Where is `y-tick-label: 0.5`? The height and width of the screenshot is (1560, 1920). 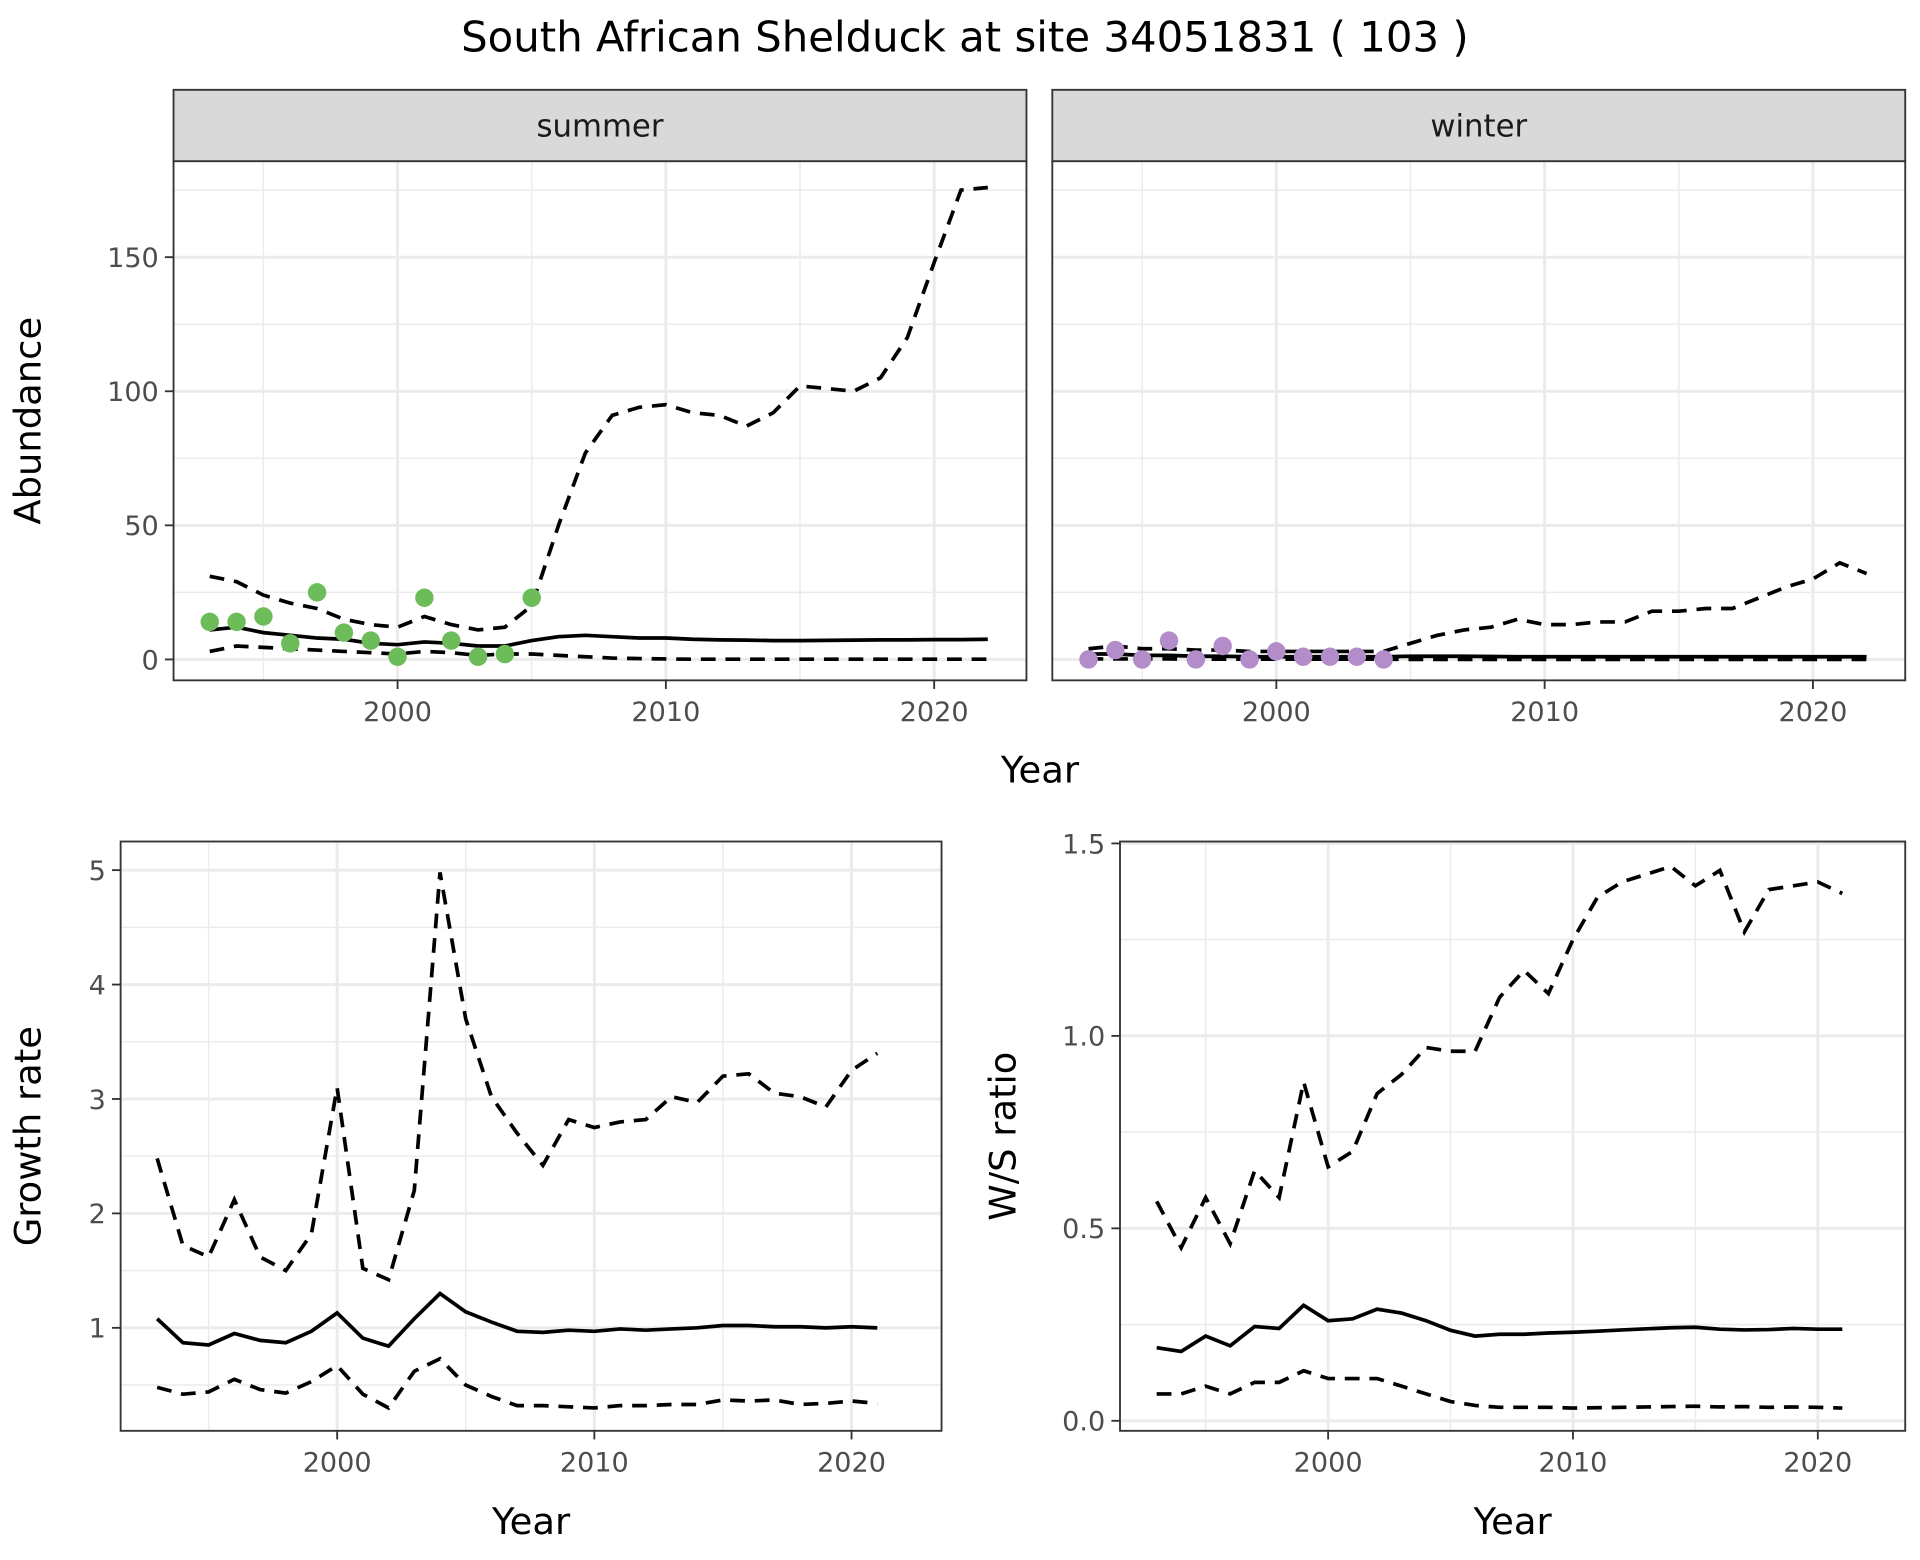 y-tick-label: 0.5 is located at coordinates (1083, 1229).